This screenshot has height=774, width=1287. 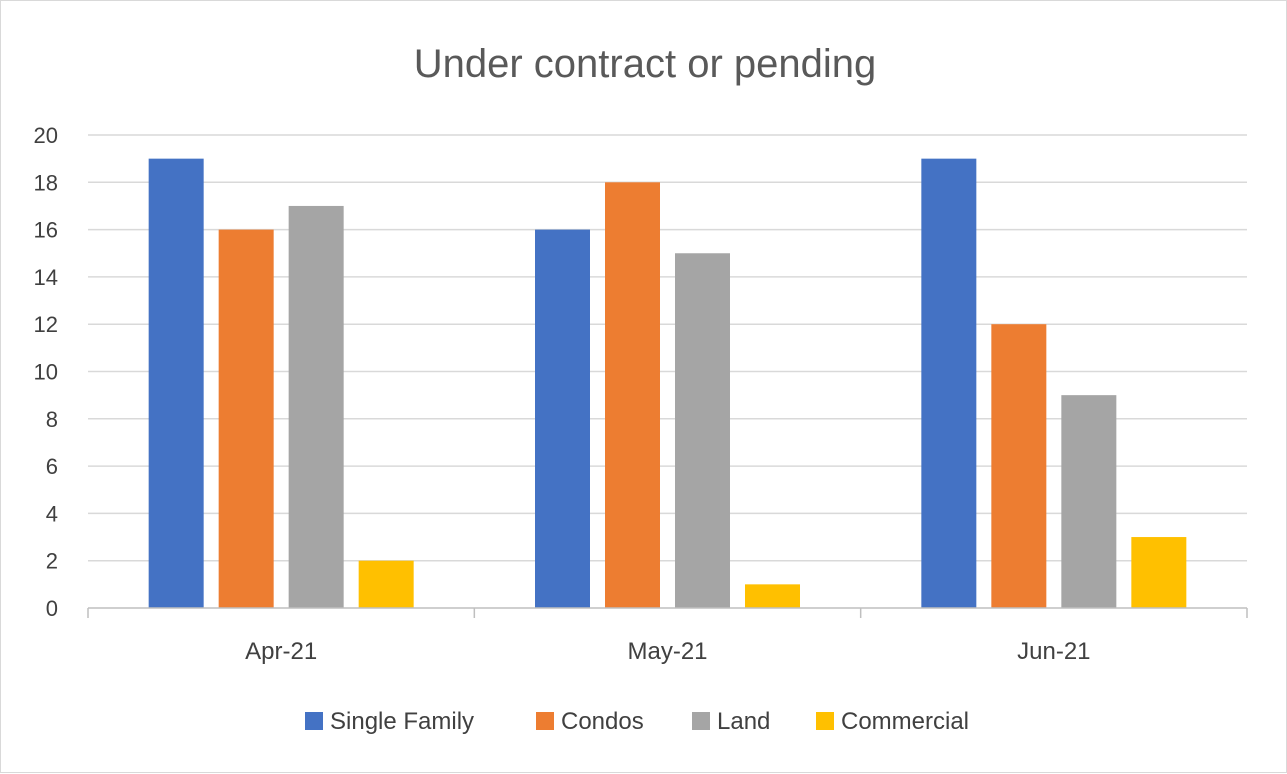 I want to click on y-tick-label: 12, so click(x=46, y=324).